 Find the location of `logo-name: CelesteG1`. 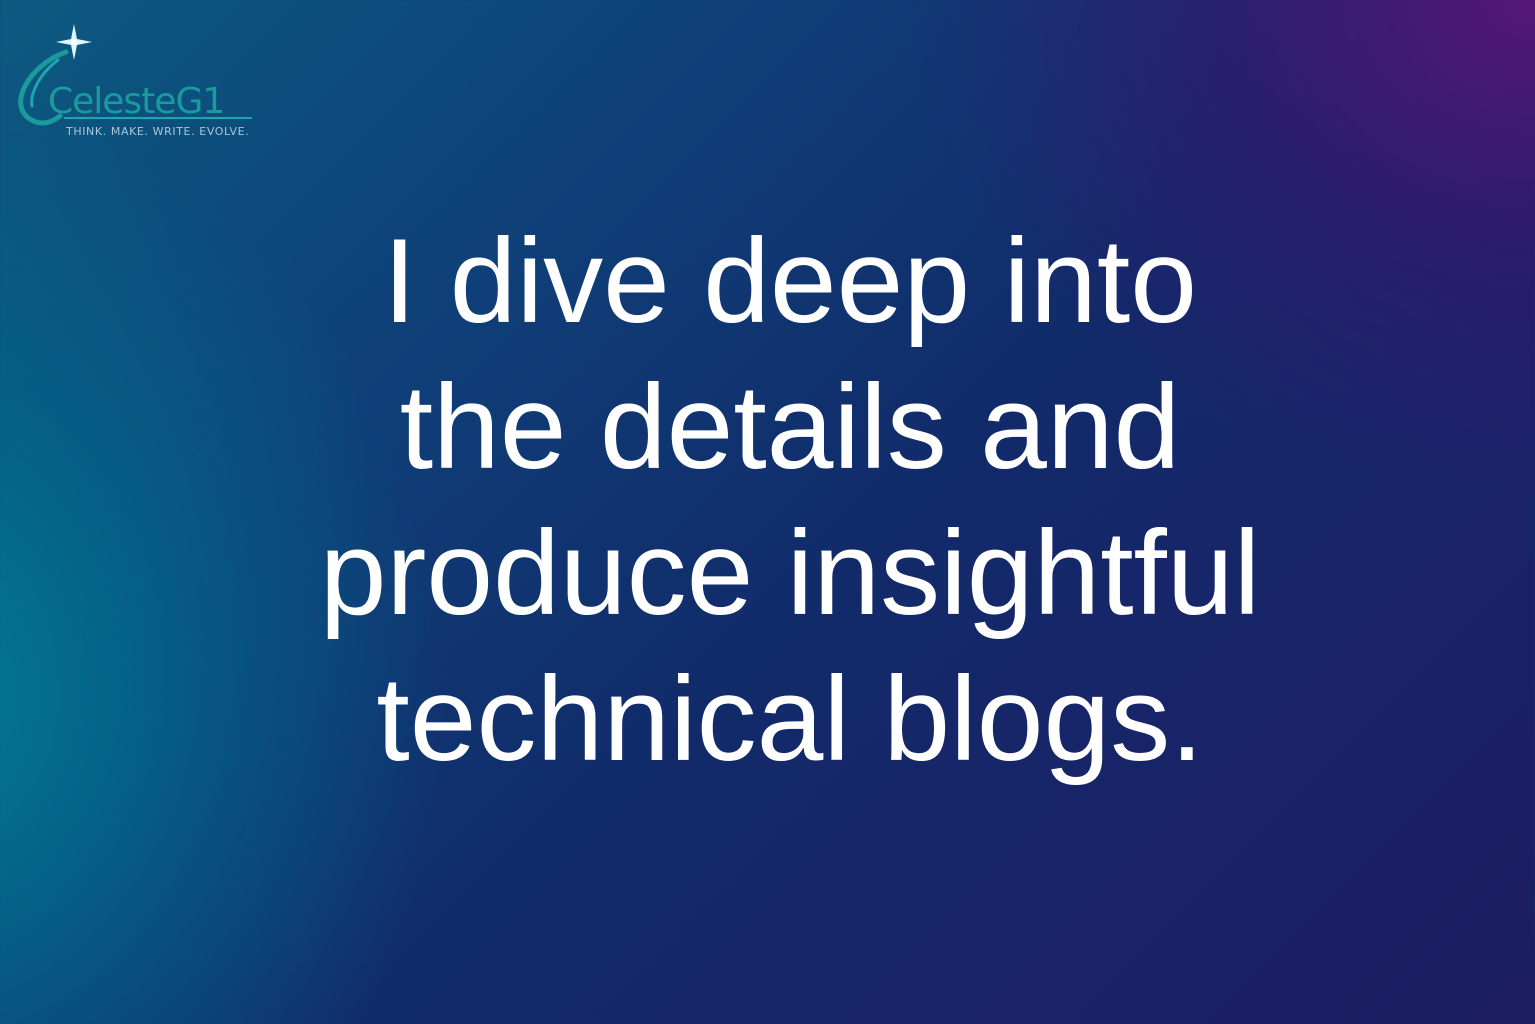

logo-name: CelesteG1 is located at coordinates (136, 101).